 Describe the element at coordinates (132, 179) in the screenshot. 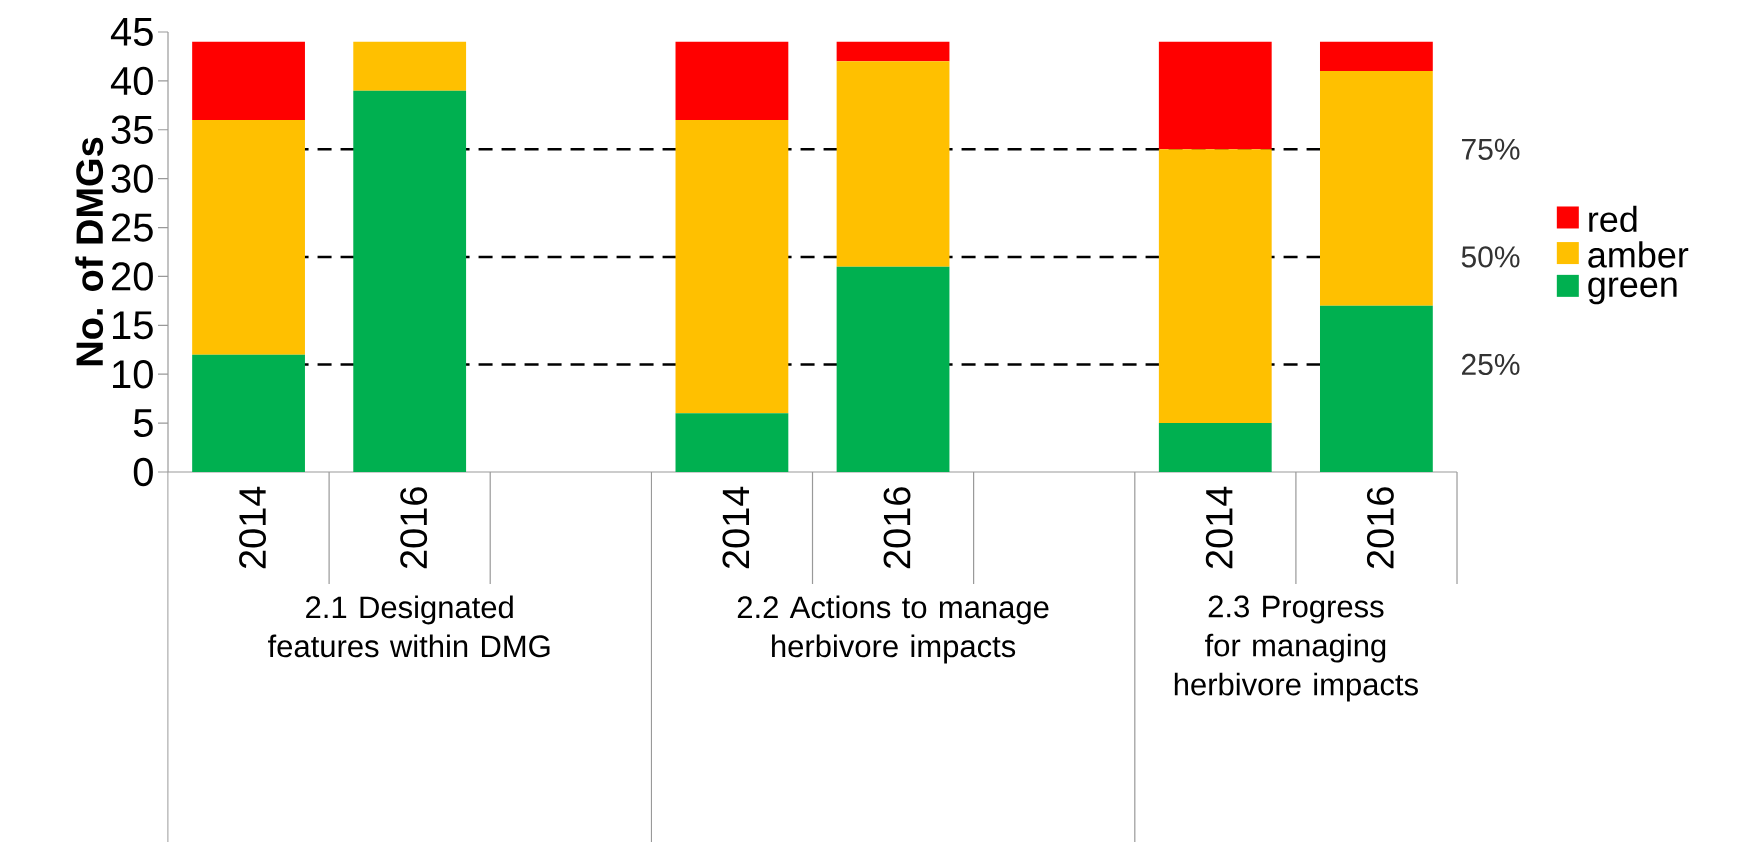

I see `y-tick-label: 30` at that location.